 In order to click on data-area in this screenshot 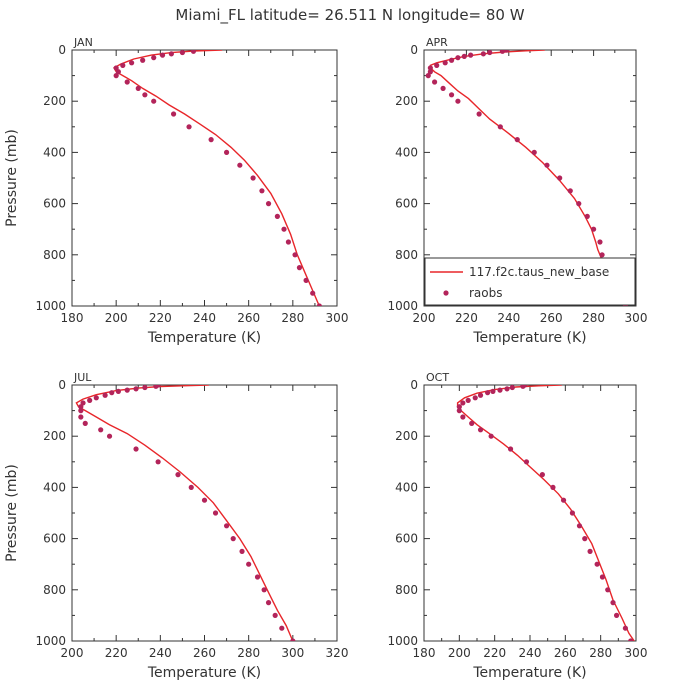, I will do `click(545, 513)`.